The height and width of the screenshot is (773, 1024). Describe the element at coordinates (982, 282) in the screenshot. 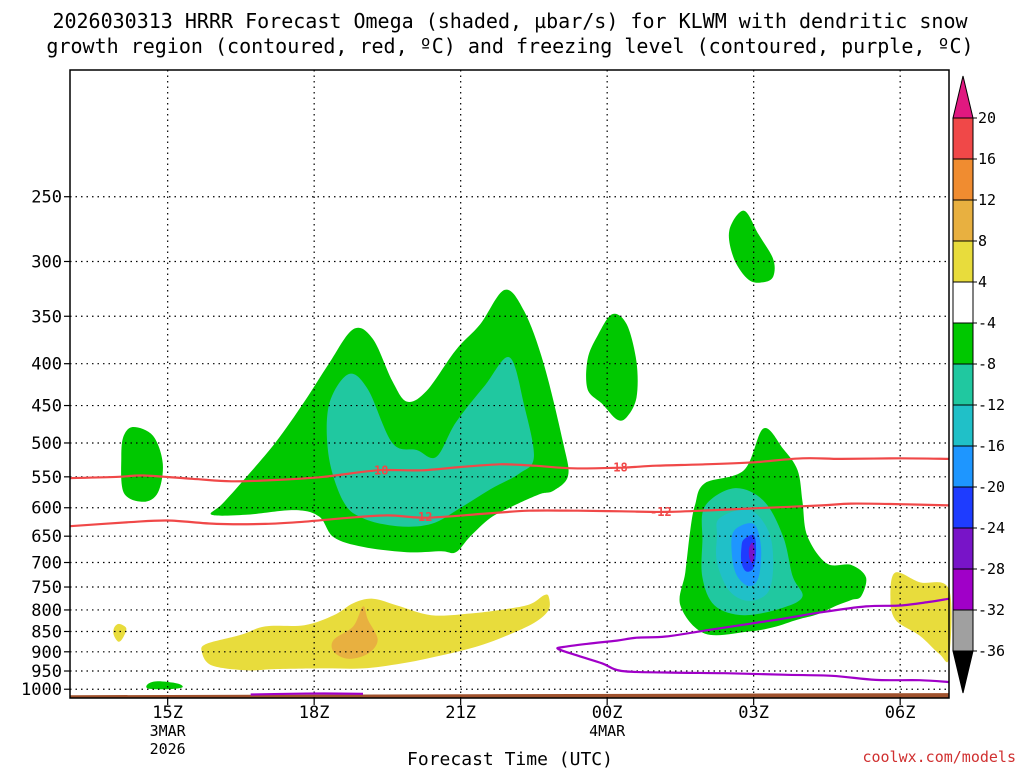

I see `colorbar-label: 4` at that location.